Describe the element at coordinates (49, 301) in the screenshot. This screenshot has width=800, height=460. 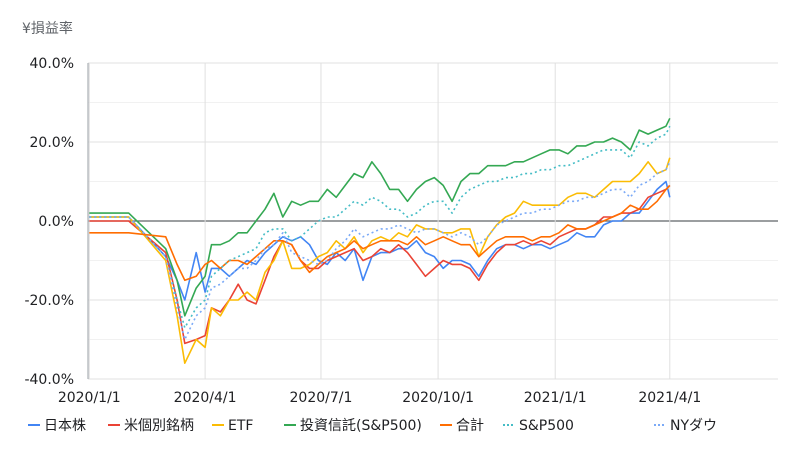
I see `y-tick-label: -20.0%` at that location.